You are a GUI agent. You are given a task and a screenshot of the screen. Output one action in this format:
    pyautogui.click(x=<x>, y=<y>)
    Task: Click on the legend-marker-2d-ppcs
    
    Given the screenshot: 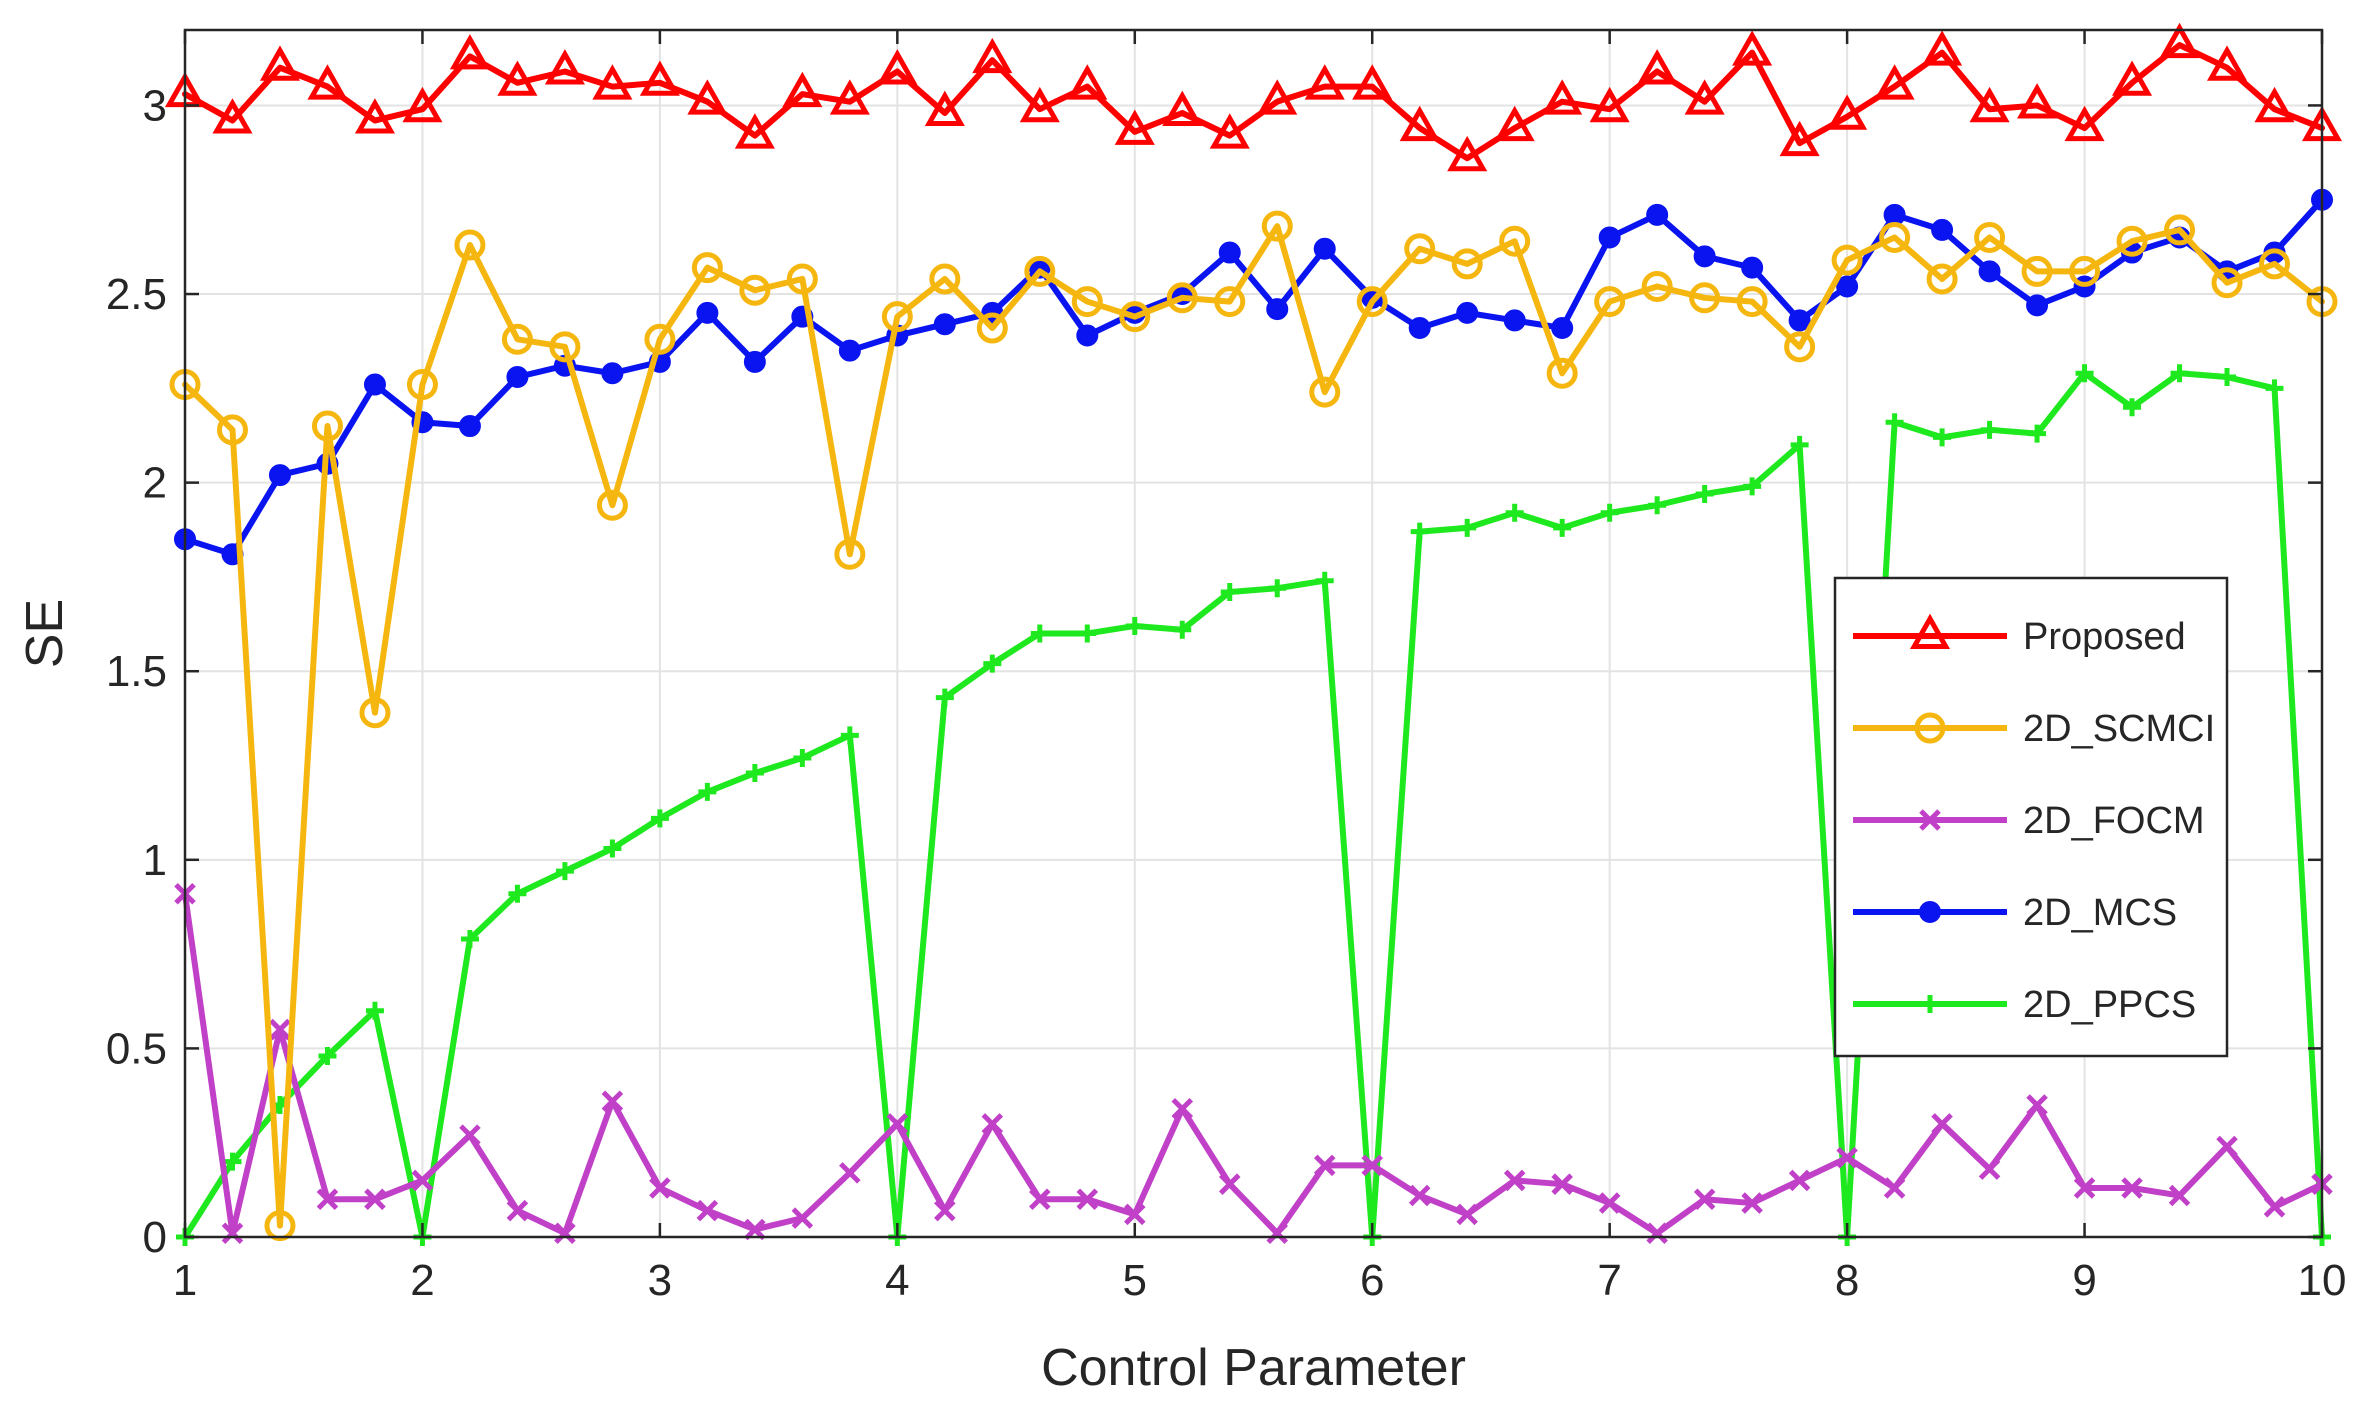 What is the action you would take?
    pyautogui.click(x=1930, y=1004)
    